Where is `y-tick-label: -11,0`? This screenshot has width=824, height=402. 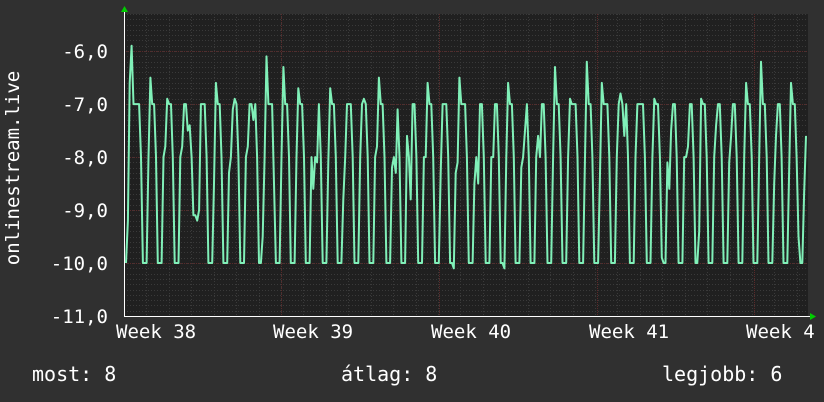
y-tick-label: -11,0 is located at coordinates (79, 317).